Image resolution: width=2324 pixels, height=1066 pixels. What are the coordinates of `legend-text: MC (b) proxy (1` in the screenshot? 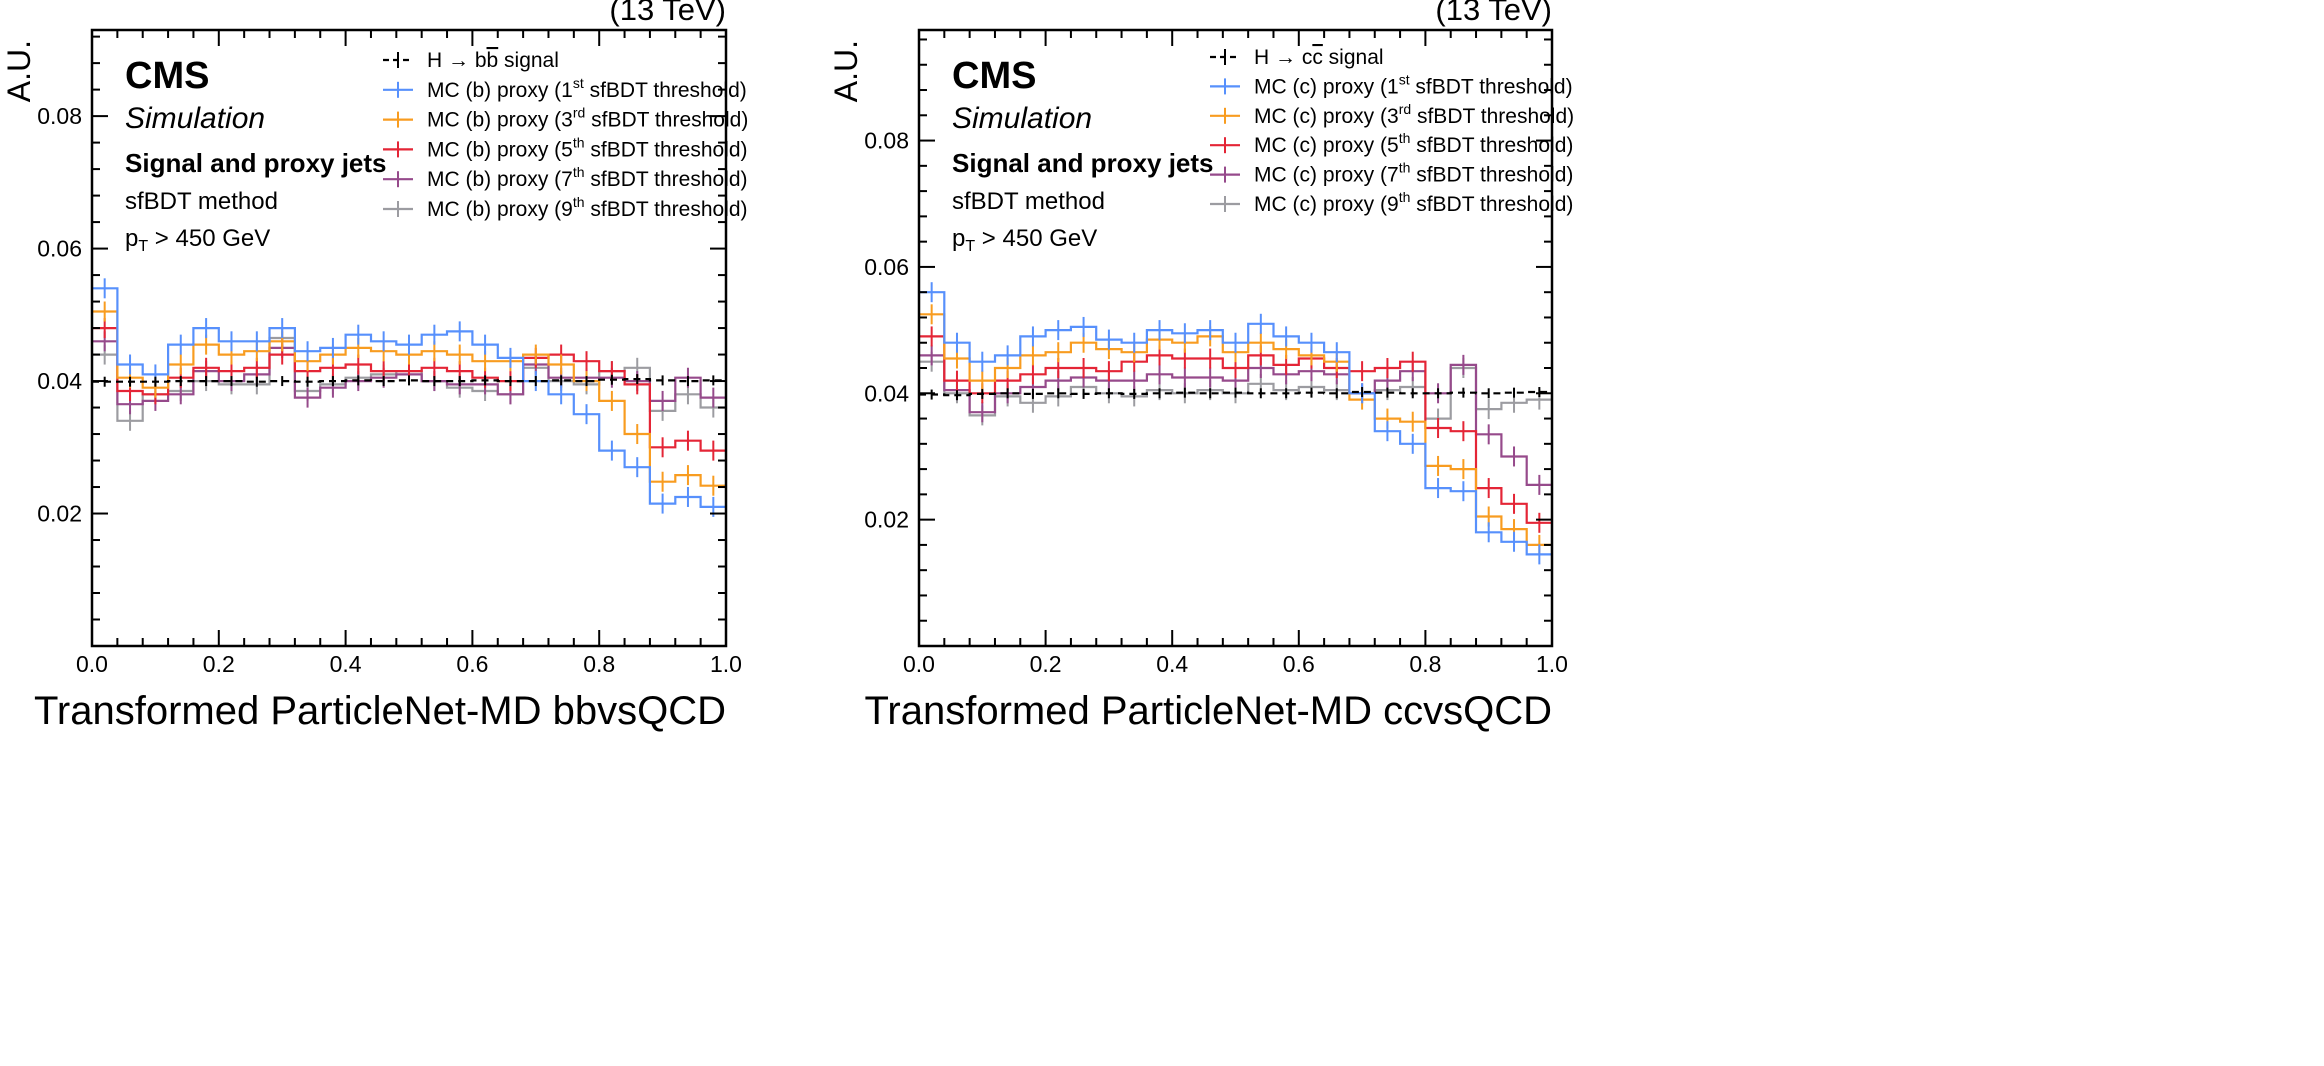 It's located at (500, 90).